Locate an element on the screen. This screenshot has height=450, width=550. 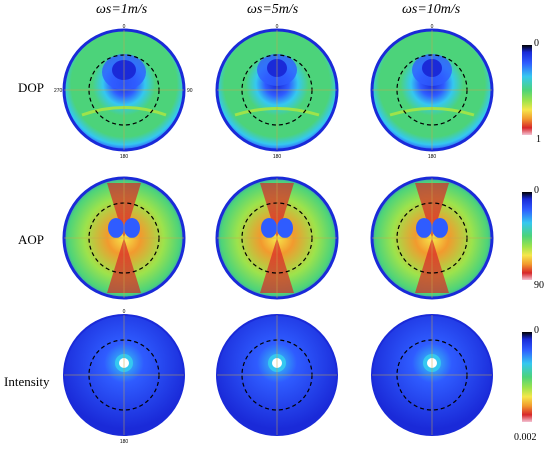
column-title-1: ωs=1m/s is located at coordinates (122, 9).